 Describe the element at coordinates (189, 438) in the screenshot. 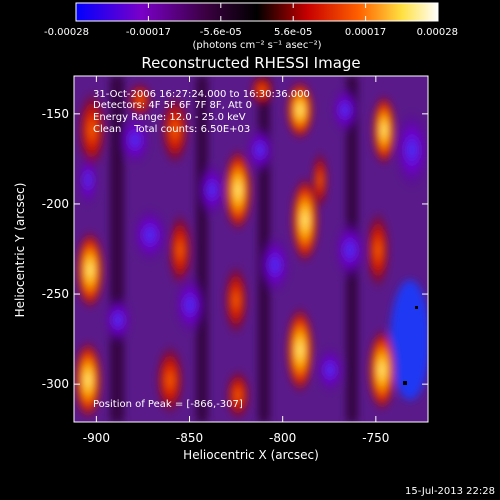

I see `x-tick-label: -850` at that location.